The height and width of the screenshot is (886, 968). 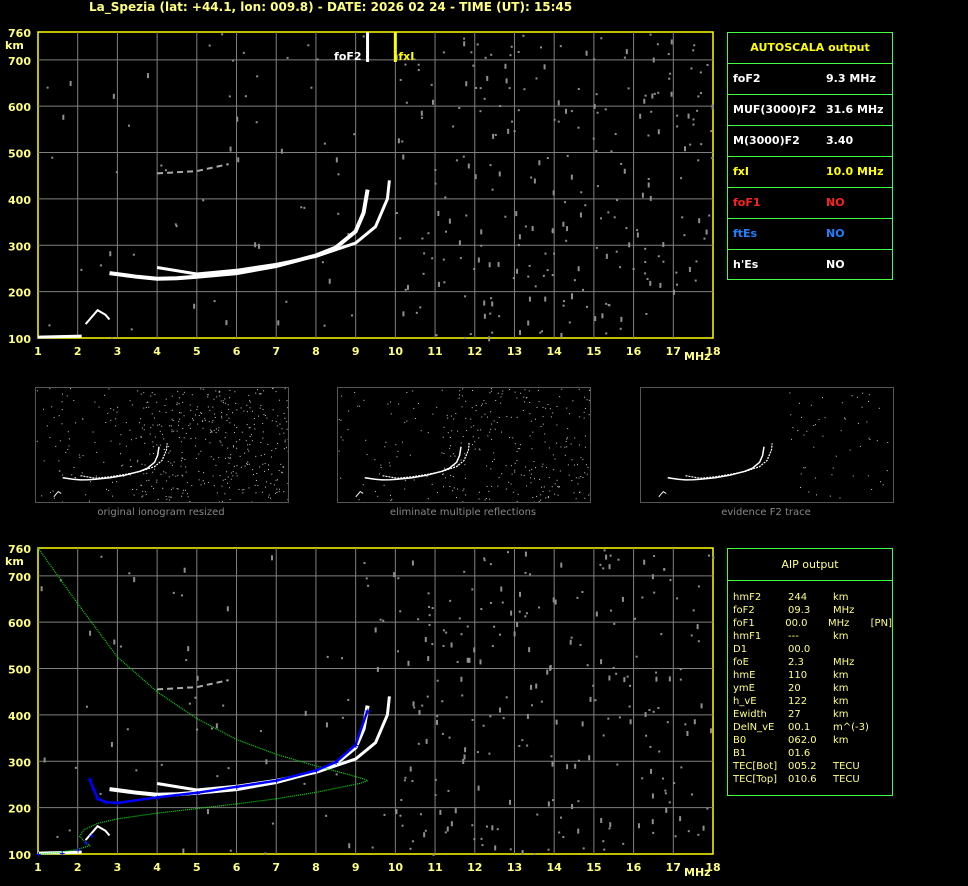 What do you see at coordinates (19, 670) in the screenshot?
I see `y-tick-label: 500` at bounding box center [19, 670].